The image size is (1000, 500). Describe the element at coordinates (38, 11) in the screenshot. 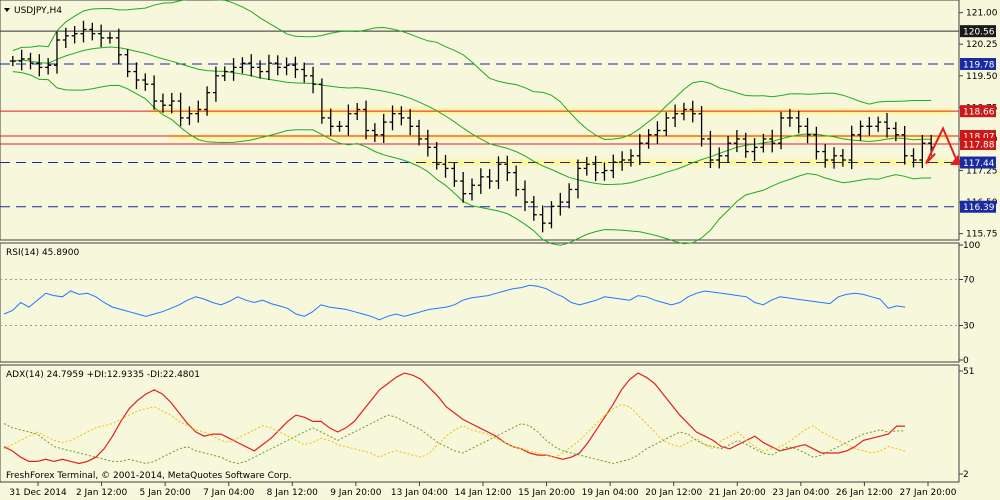

I see `chart-title: USDJPY,H4` at that location.